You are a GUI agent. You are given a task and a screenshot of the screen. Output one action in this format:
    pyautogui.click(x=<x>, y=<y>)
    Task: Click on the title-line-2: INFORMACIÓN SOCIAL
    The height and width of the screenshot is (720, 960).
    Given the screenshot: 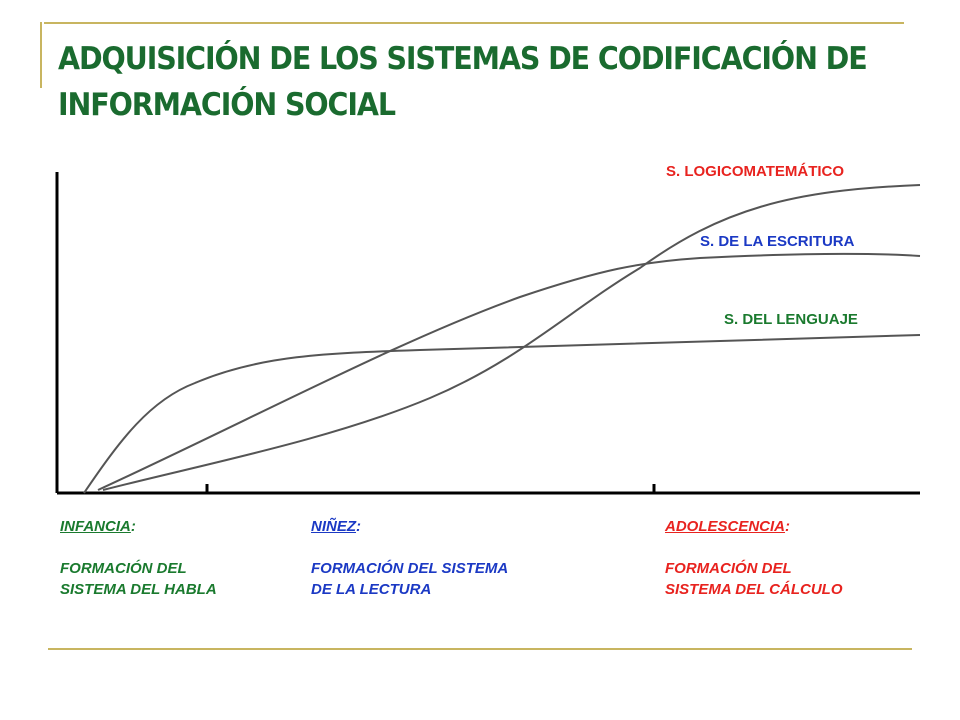 What is the action you would take?
    pyautogui.click(x=227, y=105)
    